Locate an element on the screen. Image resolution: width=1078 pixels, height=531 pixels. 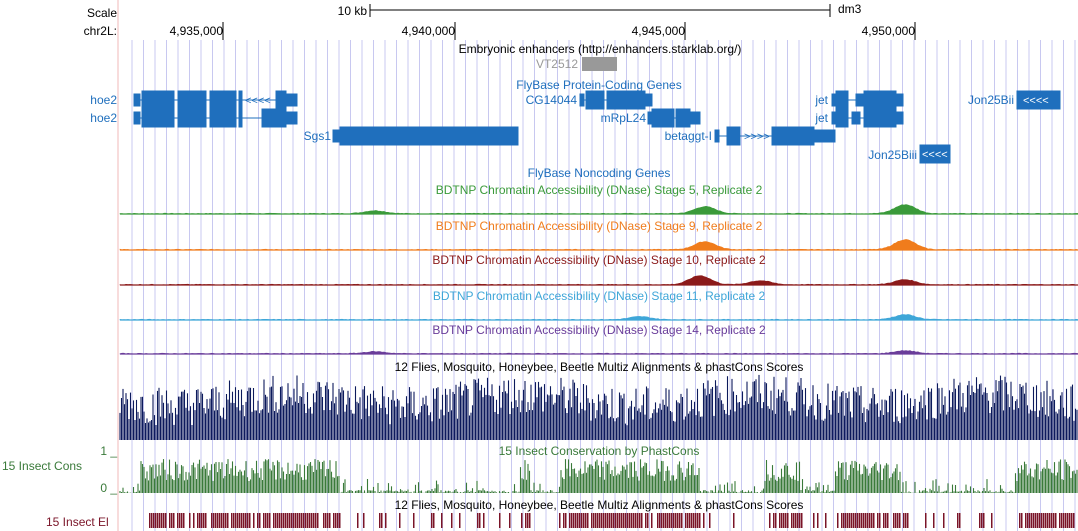
position-label: 4,950,000 is located at coordinates (888, 31).